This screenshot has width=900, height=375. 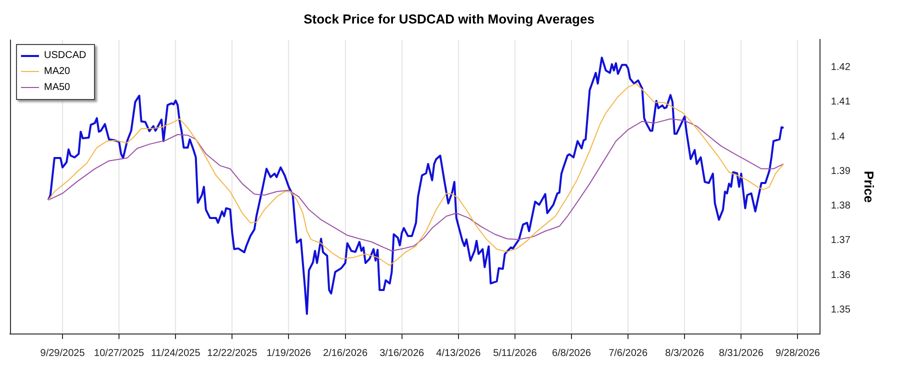 I want to click on y-tick-label: 1.37, so click(x=840, y=240).